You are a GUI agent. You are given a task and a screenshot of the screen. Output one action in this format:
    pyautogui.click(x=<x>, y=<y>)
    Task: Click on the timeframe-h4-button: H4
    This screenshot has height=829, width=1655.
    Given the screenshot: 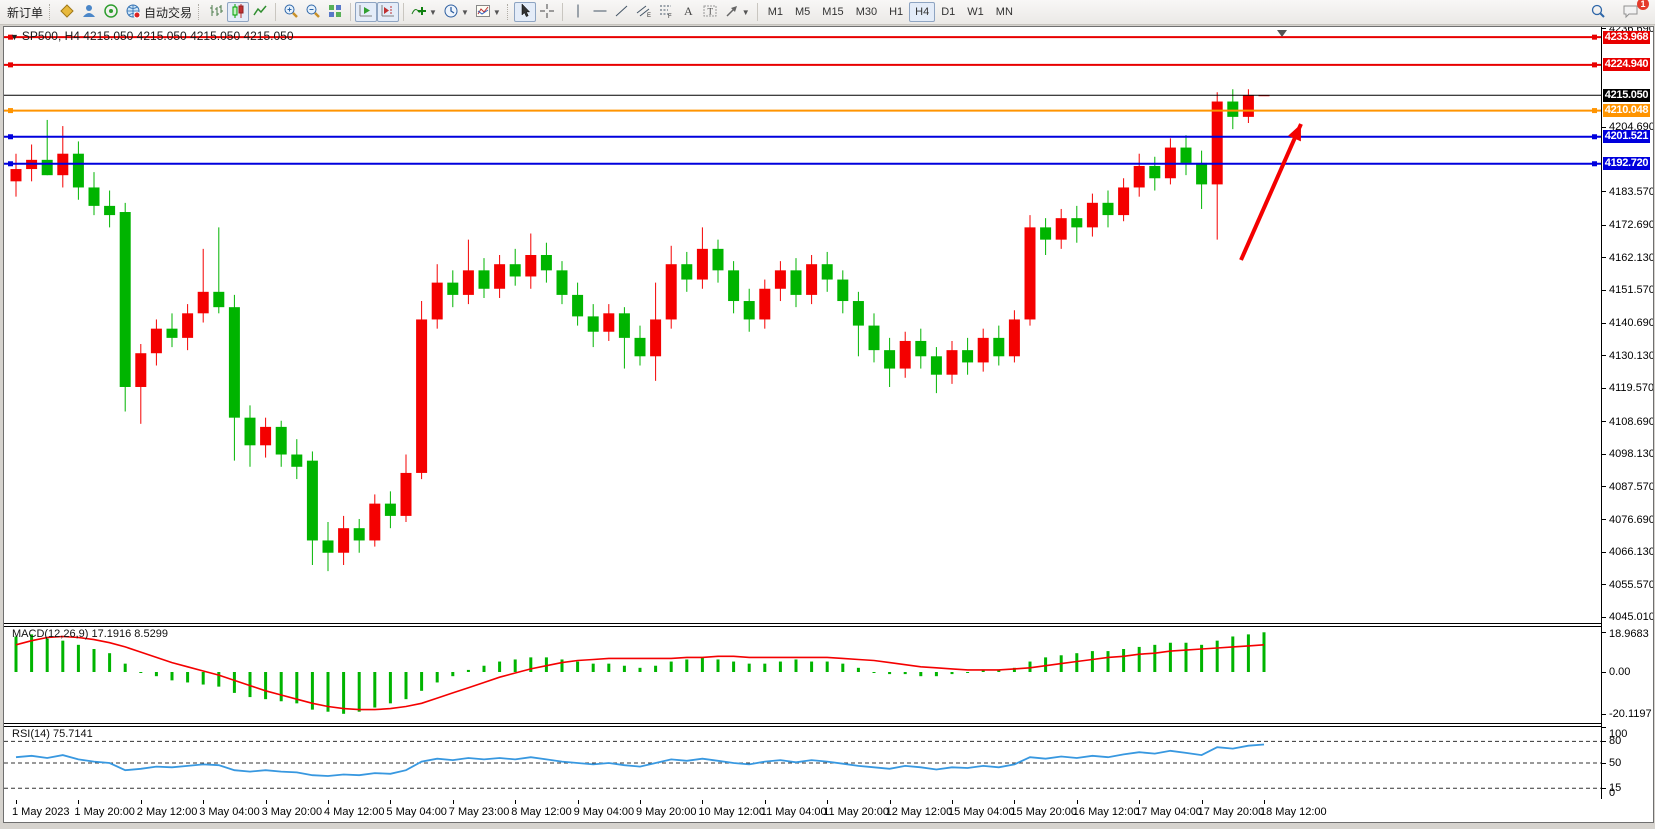 What is the action you would take?
    pyautogui.click(x=922, y=12)
    